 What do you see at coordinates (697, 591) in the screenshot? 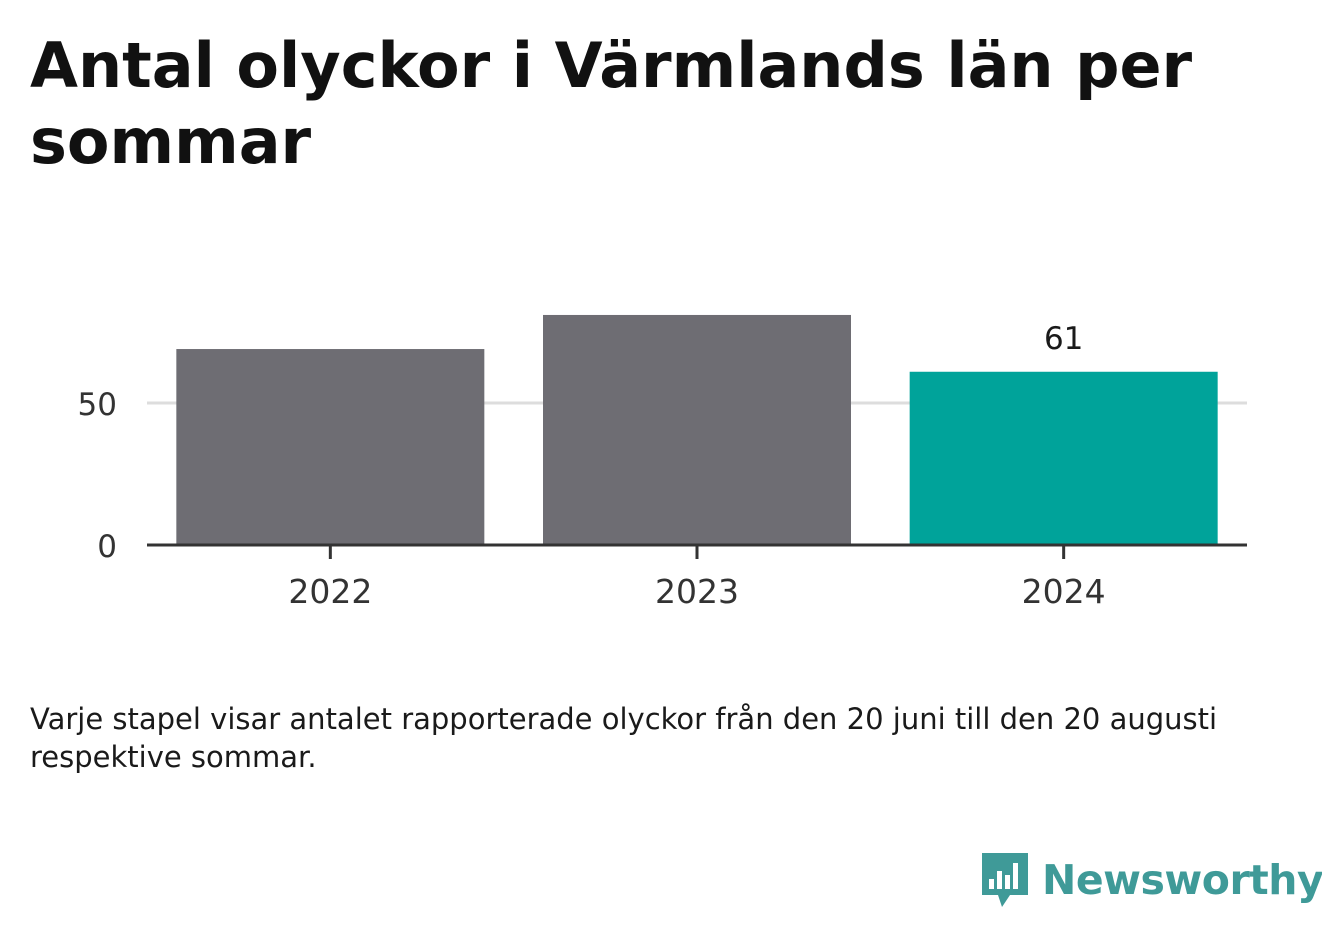
I see `x-tick-label: 2023` at bounding box center [697, 591].